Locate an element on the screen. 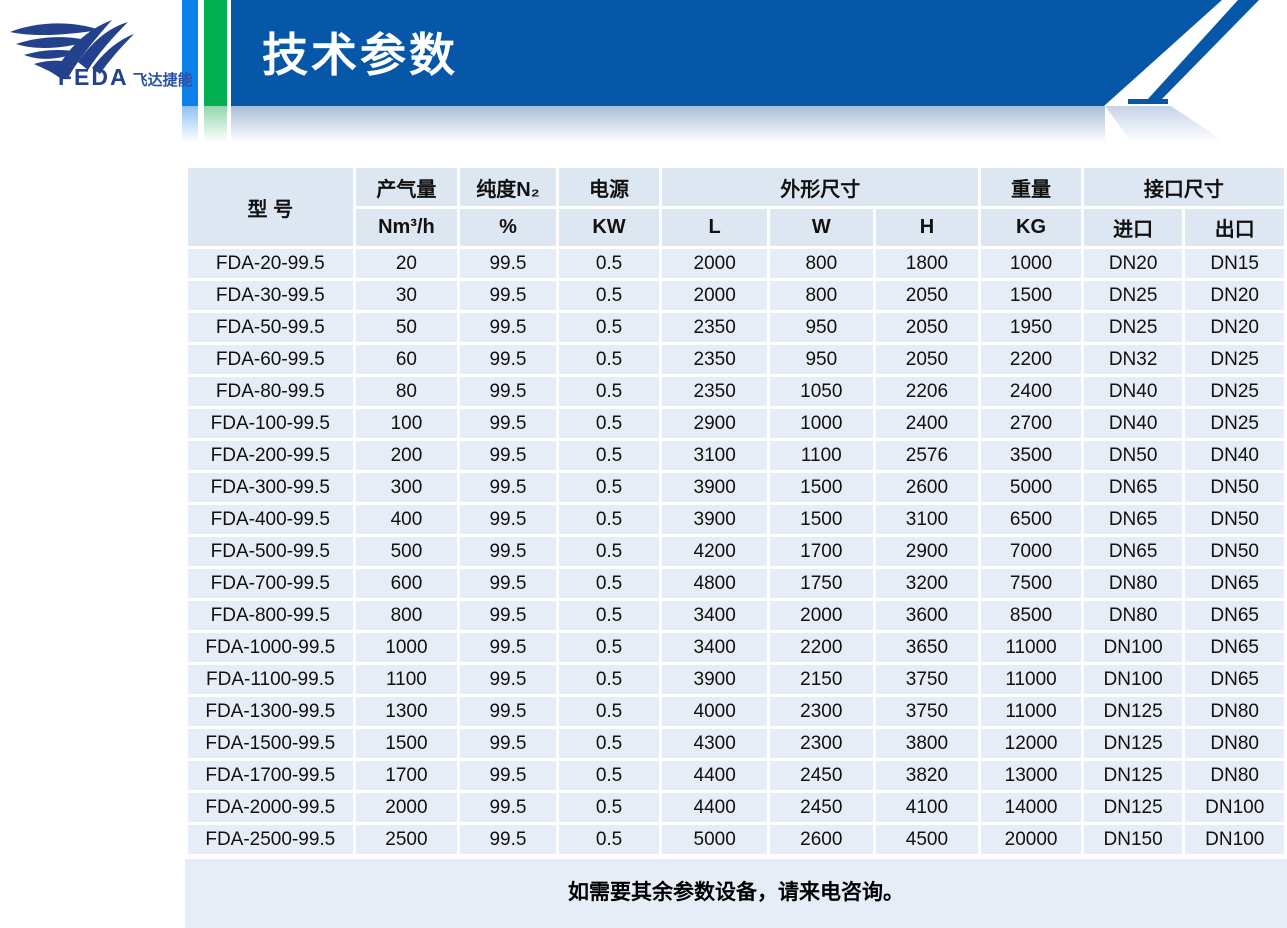 This screenshot has width=1287, height=928. reflection-band is located at coordinates (668, 124).